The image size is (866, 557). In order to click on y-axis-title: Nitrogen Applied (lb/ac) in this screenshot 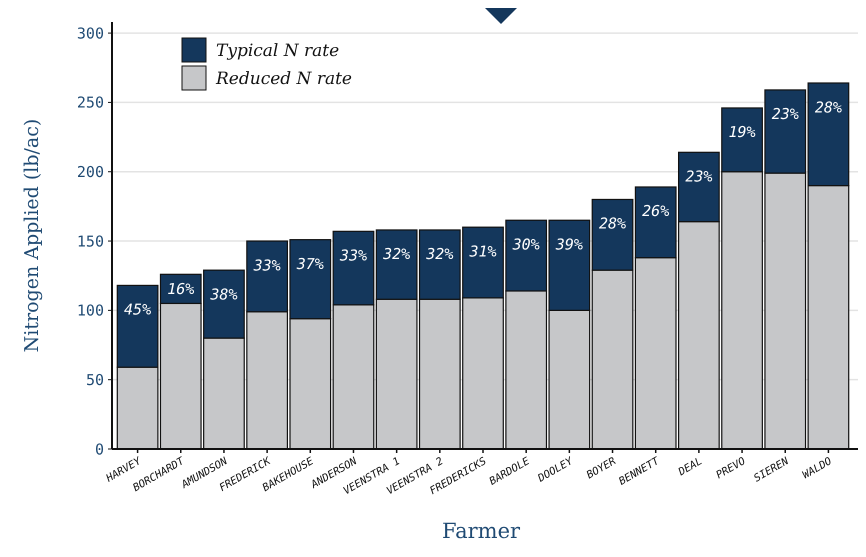, I will do `click(32, 235)`.